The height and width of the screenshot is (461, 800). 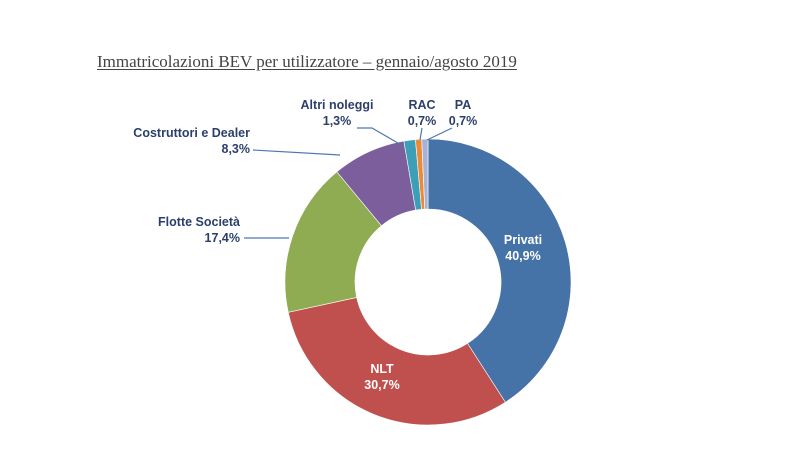 What do you see at coordinates (296, 152) in the screenshot?
I see `leader-line-costruttori-e-dealer` at bounding box center [296, 152].